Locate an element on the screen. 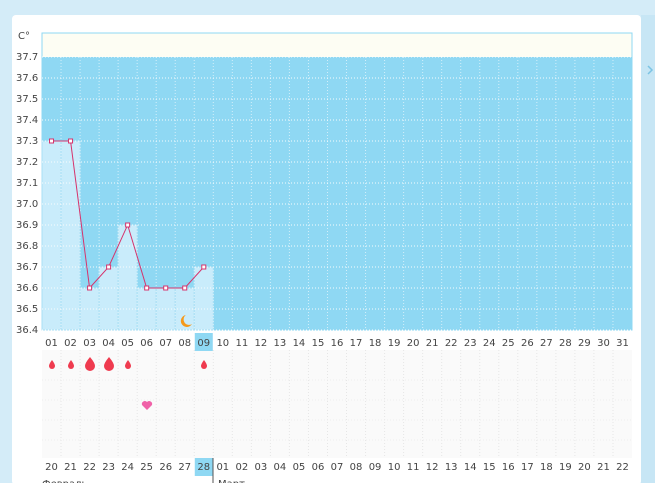  x-tick-label: 02 is located at coordinates (70, 343).